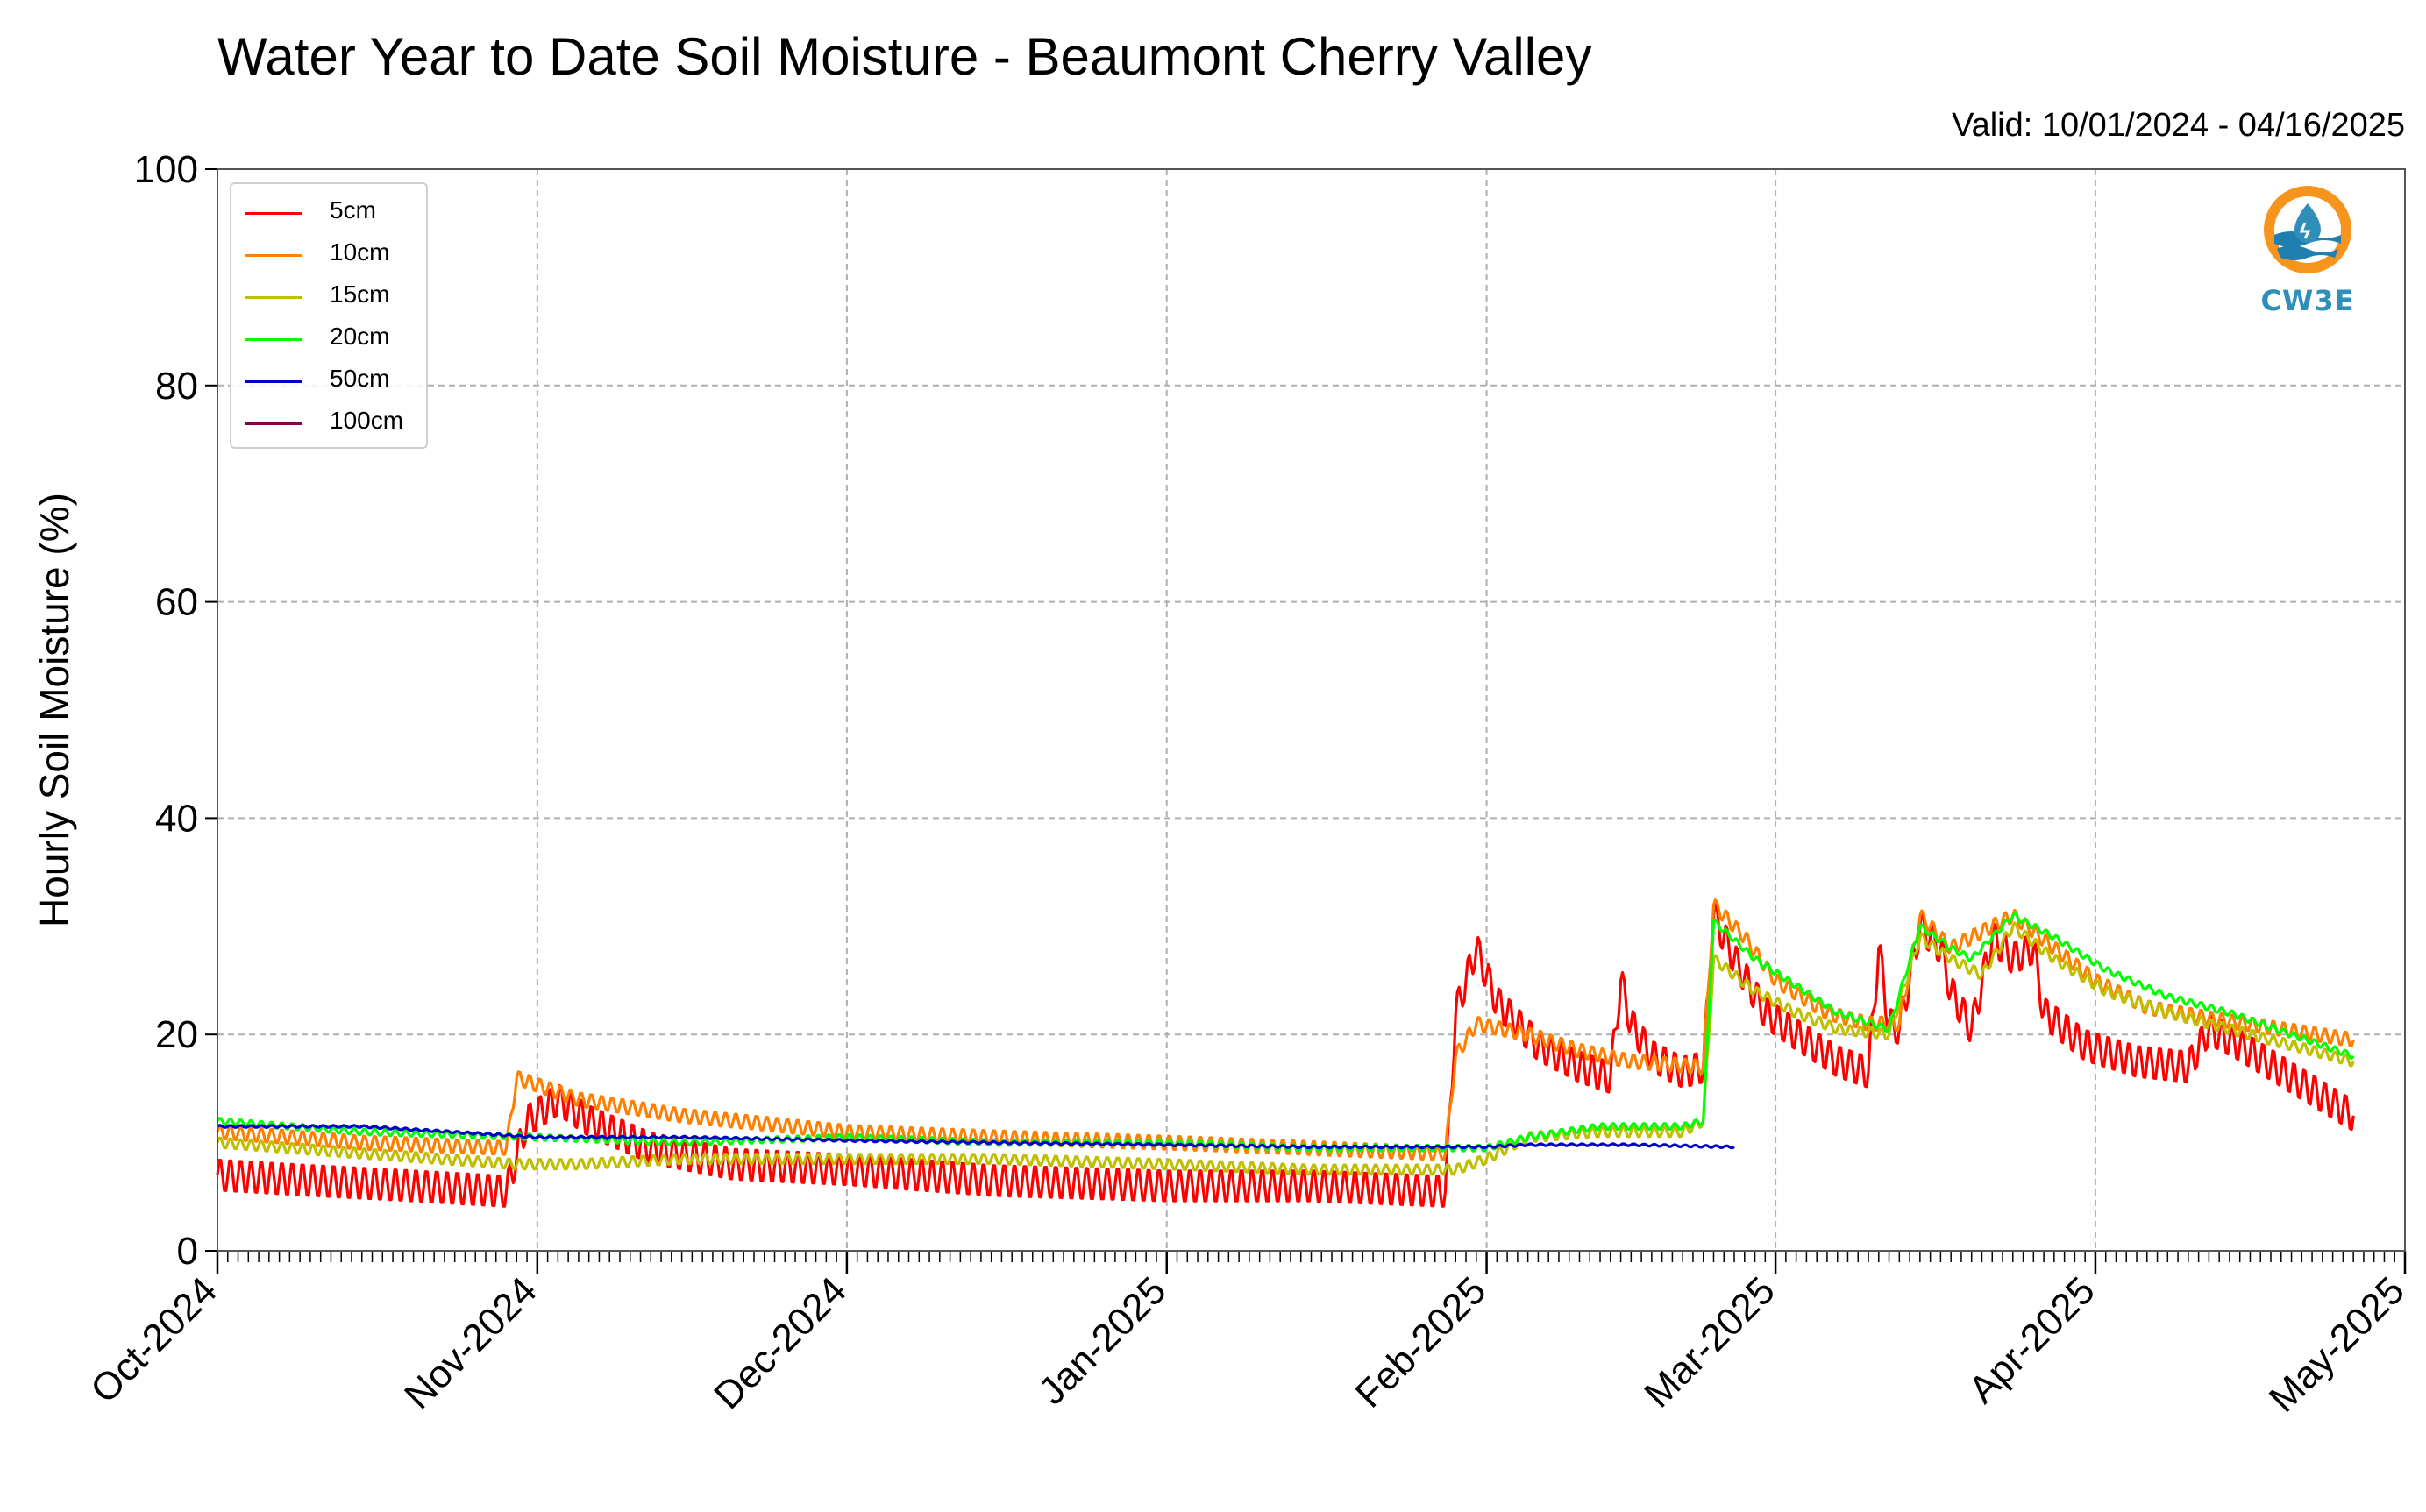  Describe the element at coordinates (2337, 1345) in the screenshot. I see `x-tick-label: May-2025` at that location.